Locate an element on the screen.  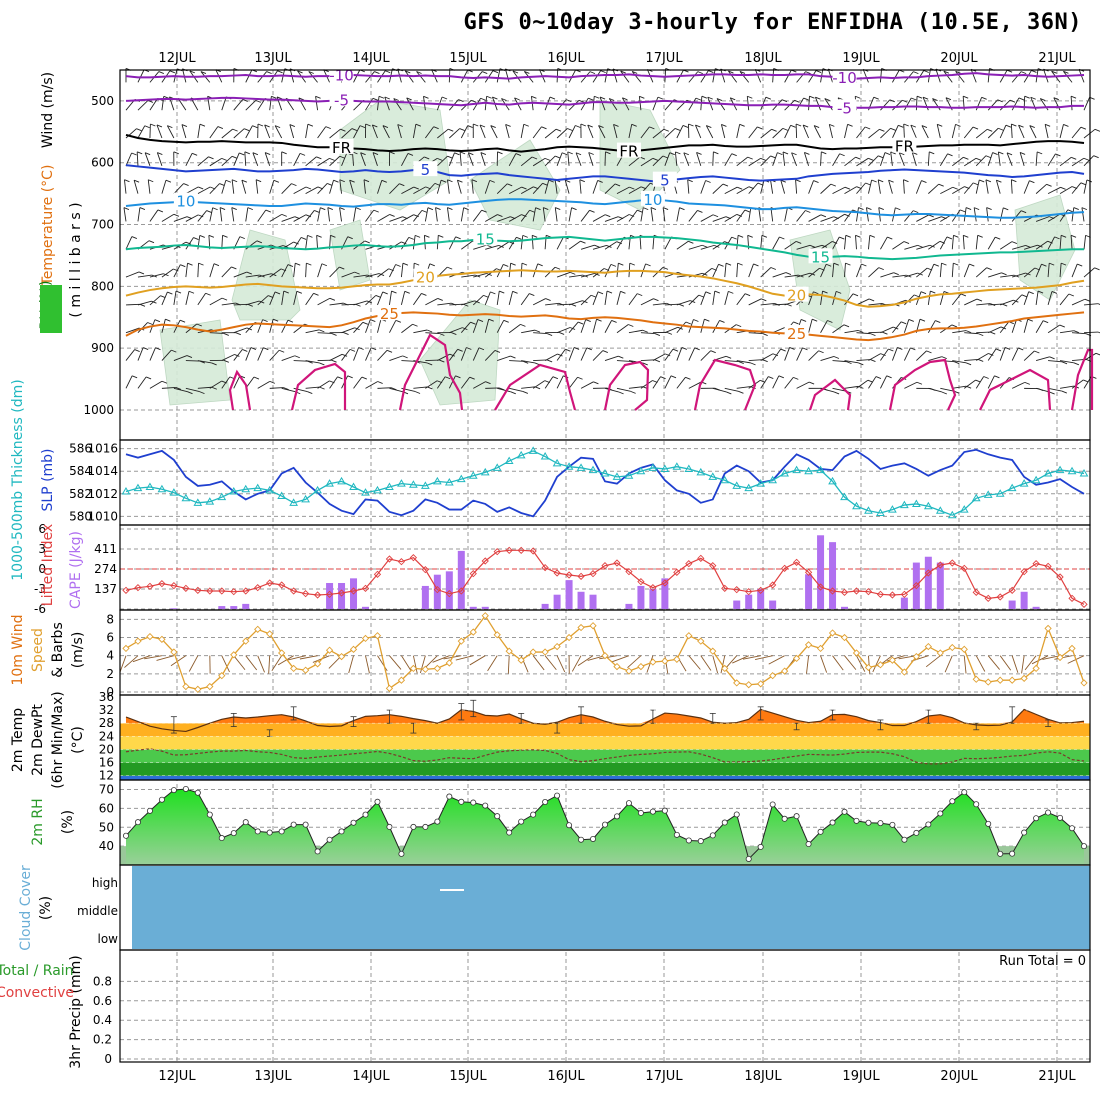
temp-tick-label: 36 is located at coordinates (106, 697).